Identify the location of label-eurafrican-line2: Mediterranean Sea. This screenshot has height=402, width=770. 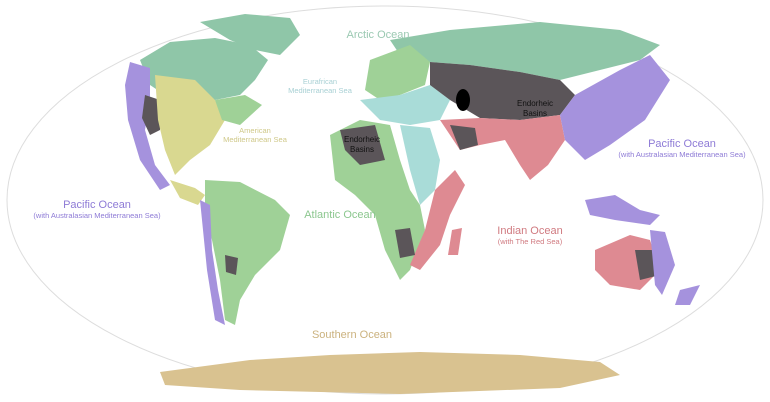
(320, 90).